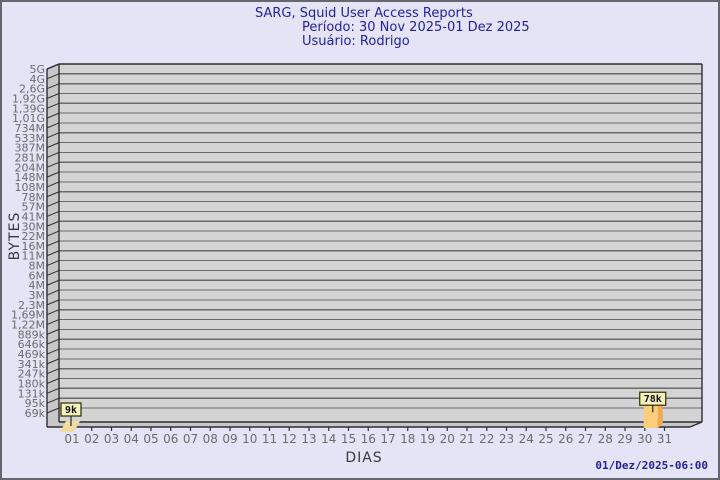 The width and height of the screenshot is (720, 480). What do you see at coordinates (356, 41) in the screenshot?
I see `report-user: Usuário: Rodrigo` at bounding box center [356, 41].